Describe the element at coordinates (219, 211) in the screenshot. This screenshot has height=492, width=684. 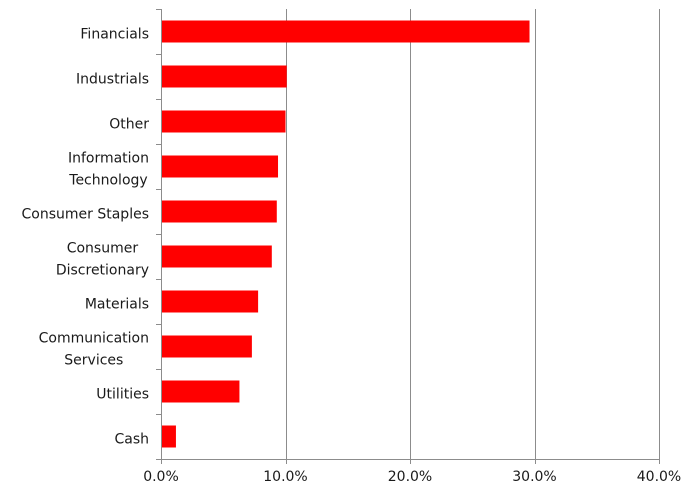
I see `bar-consumer-staples` at that location.